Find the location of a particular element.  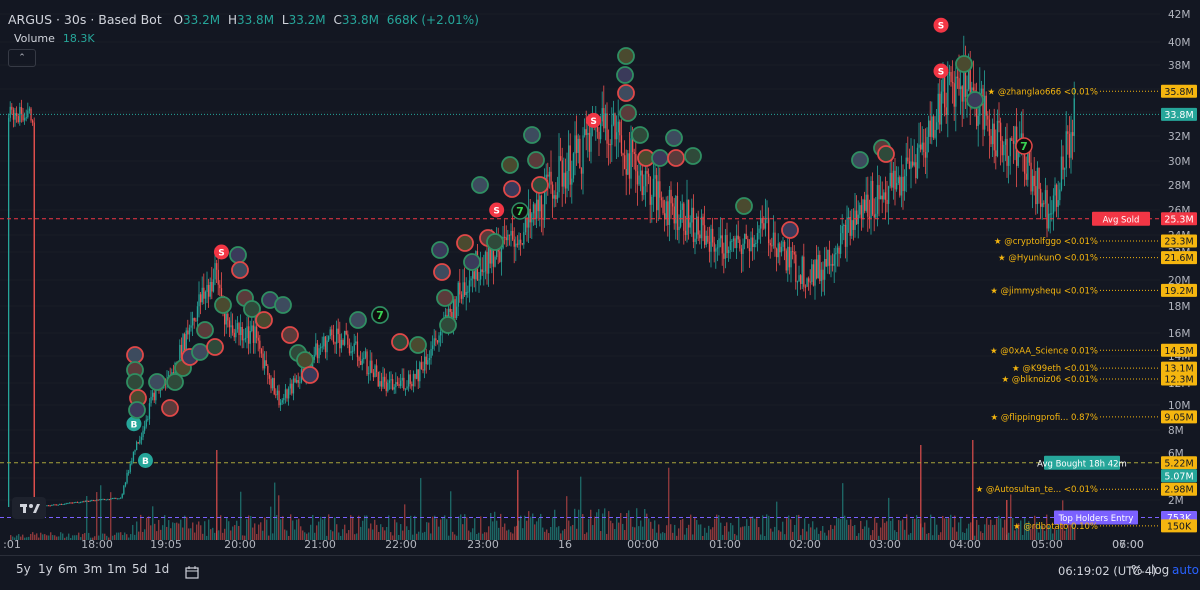

collapse-legend-button: ⌃ is located at coordinates (22, 58).